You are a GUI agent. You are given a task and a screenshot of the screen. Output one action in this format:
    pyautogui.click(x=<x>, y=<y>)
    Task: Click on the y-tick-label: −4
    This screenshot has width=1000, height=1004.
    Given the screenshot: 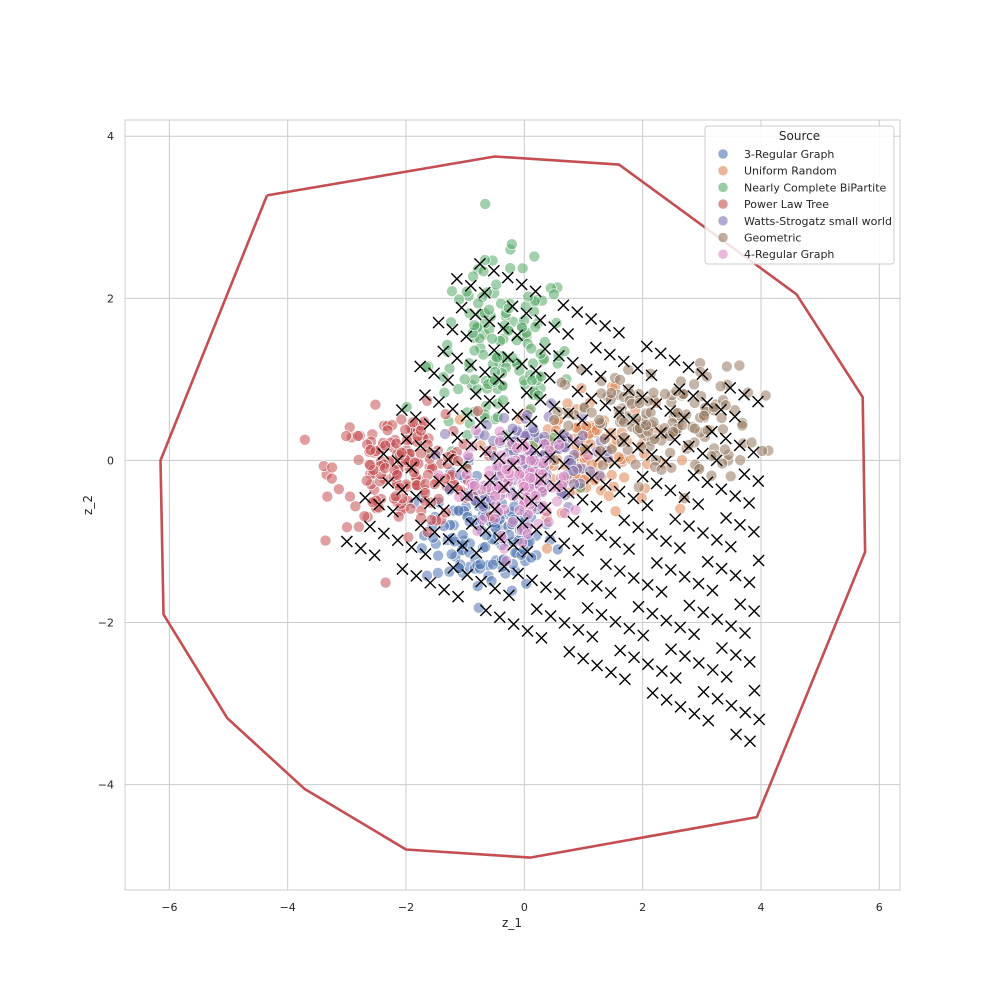 What is the action you would take?
    pyautogui.click(x=106, y=785)
    